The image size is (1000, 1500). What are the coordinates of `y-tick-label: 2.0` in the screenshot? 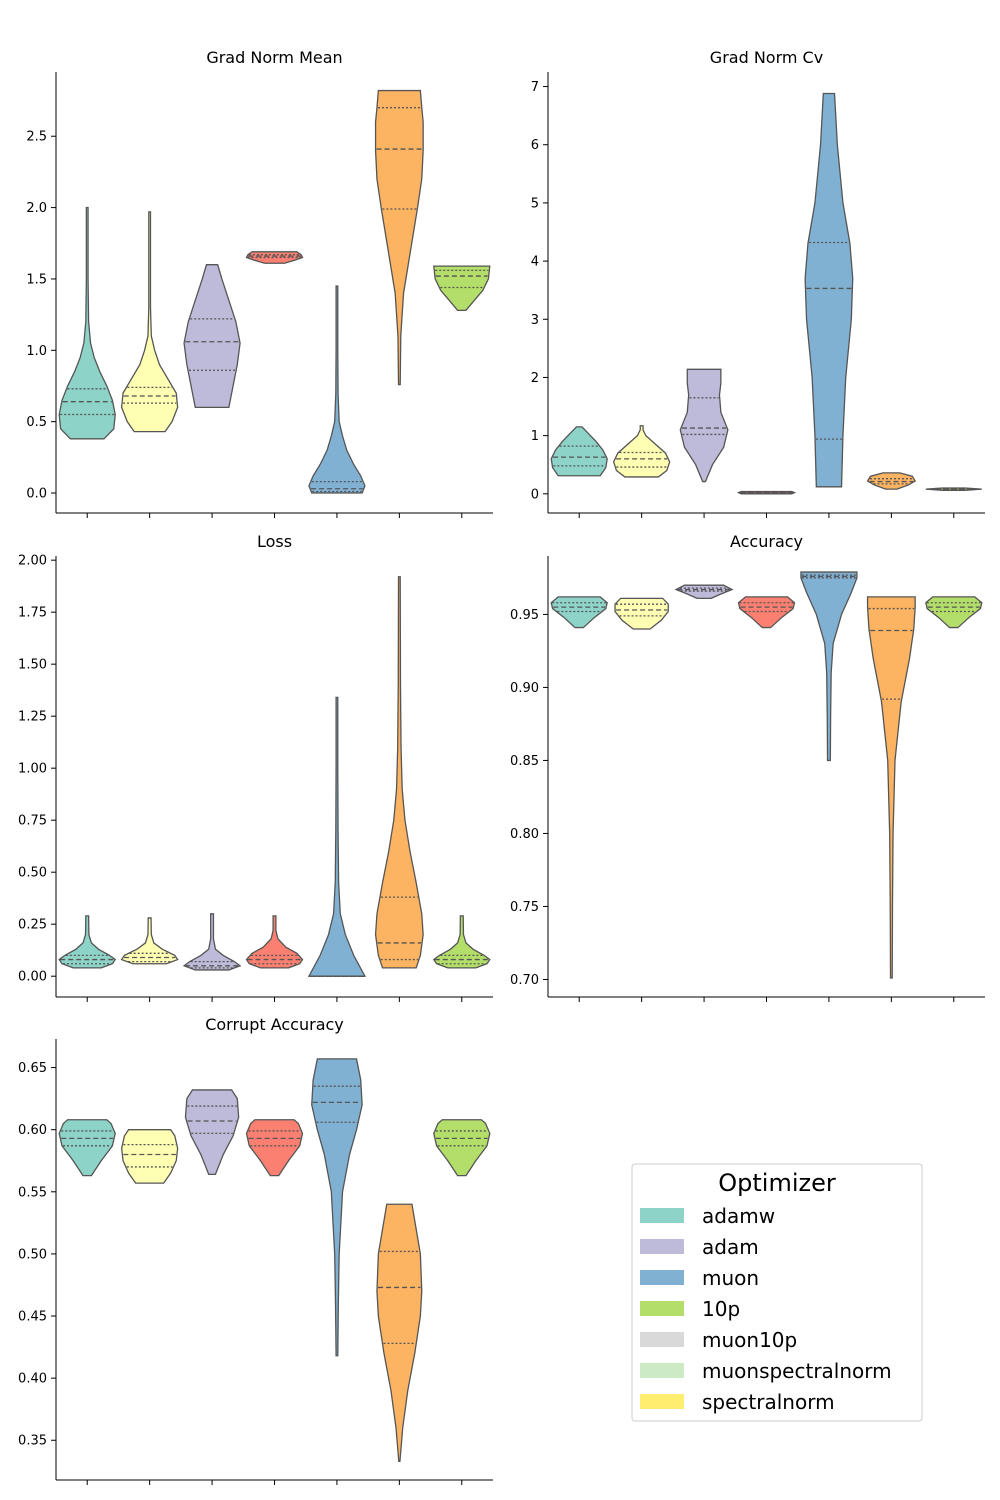 It's located at (36, 208).